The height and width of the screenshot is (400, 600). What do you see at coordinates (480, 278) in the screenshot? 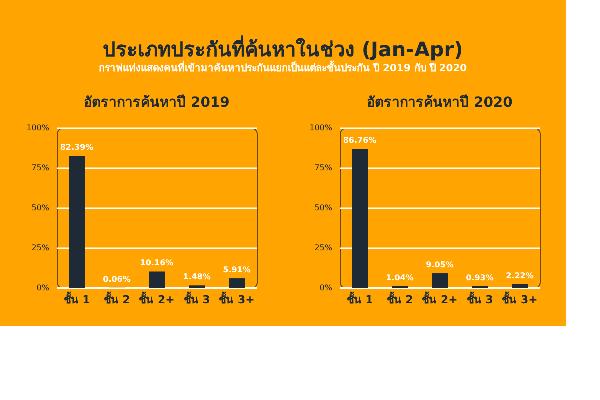
I see `data-label: 0.93%` at bounding box center [480, 278].